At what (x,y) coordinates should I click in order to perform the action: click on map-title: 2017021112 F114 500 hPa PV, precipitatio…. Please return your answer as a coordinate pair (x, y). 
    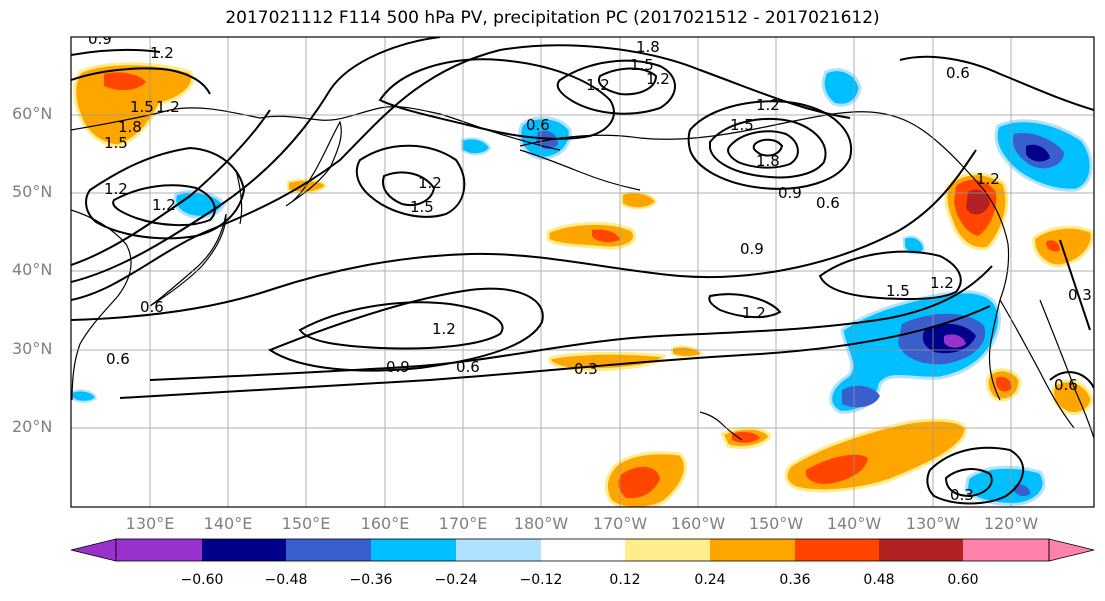
    Looking at the image, I should click on (552, 18).